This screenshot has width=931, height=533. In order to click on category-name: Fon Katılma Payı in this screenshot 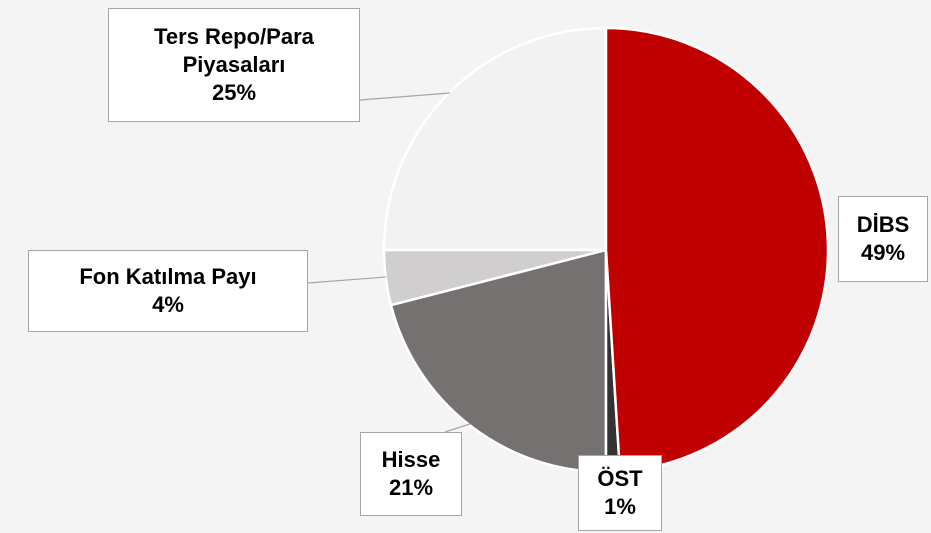, I will do `click(168, 276)`.